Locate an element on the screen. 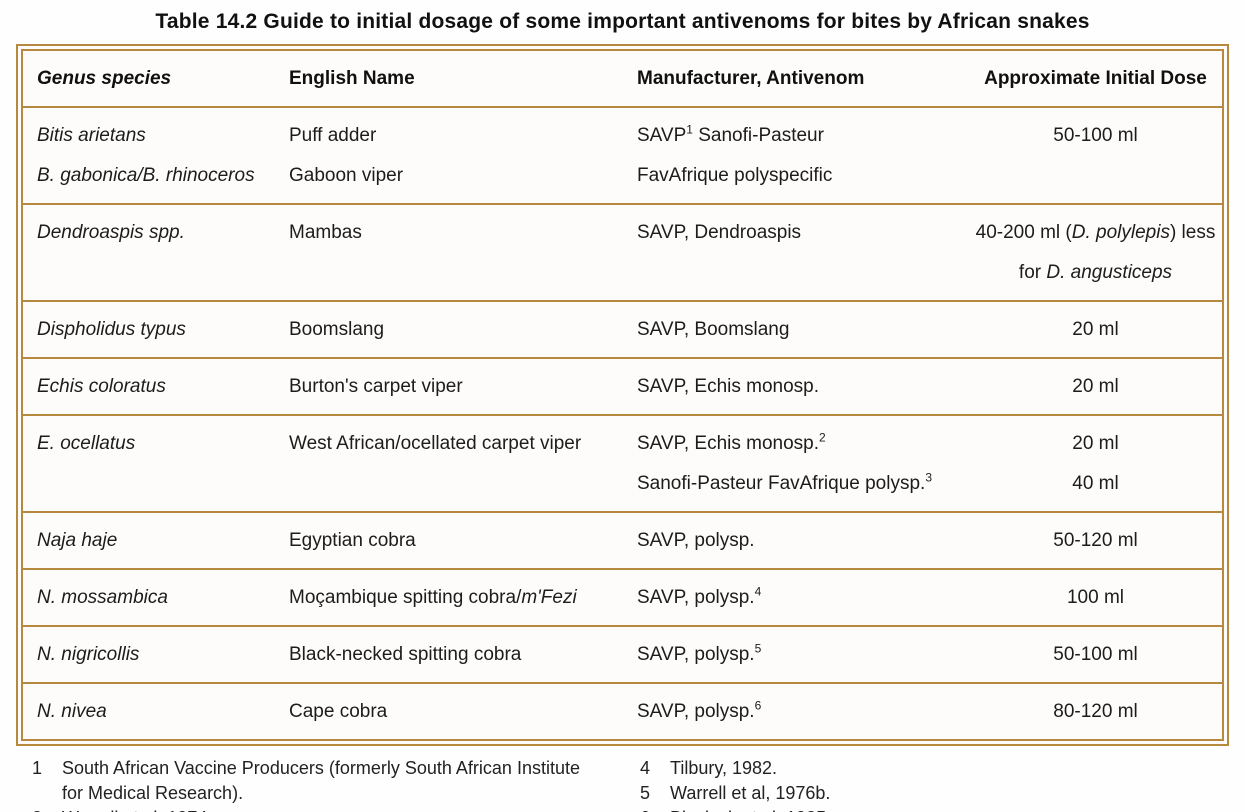  text-segment: E. ocellatus is located at coordinates (86, 443).